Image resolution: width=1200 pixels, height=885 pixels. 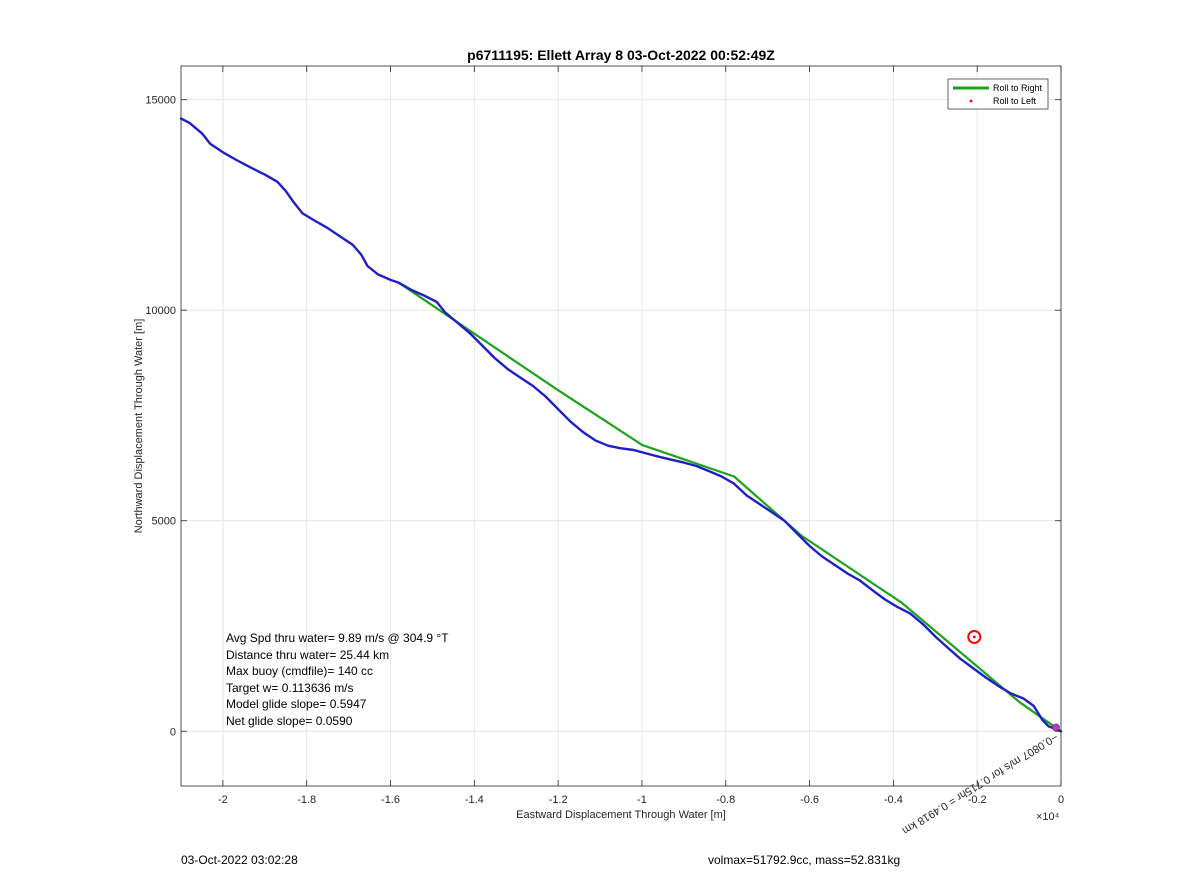 I want to click on x-tick-label: -0.4, so click(x=893, y=800).